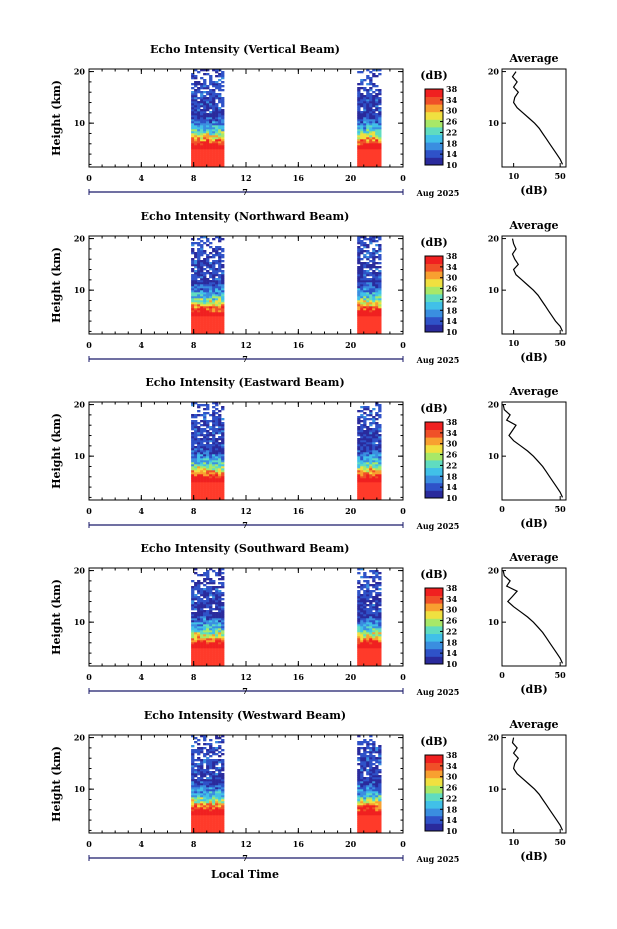  Describe the element at coordinates (537, 784) in the screenshot. I see `profile-line` at that location.